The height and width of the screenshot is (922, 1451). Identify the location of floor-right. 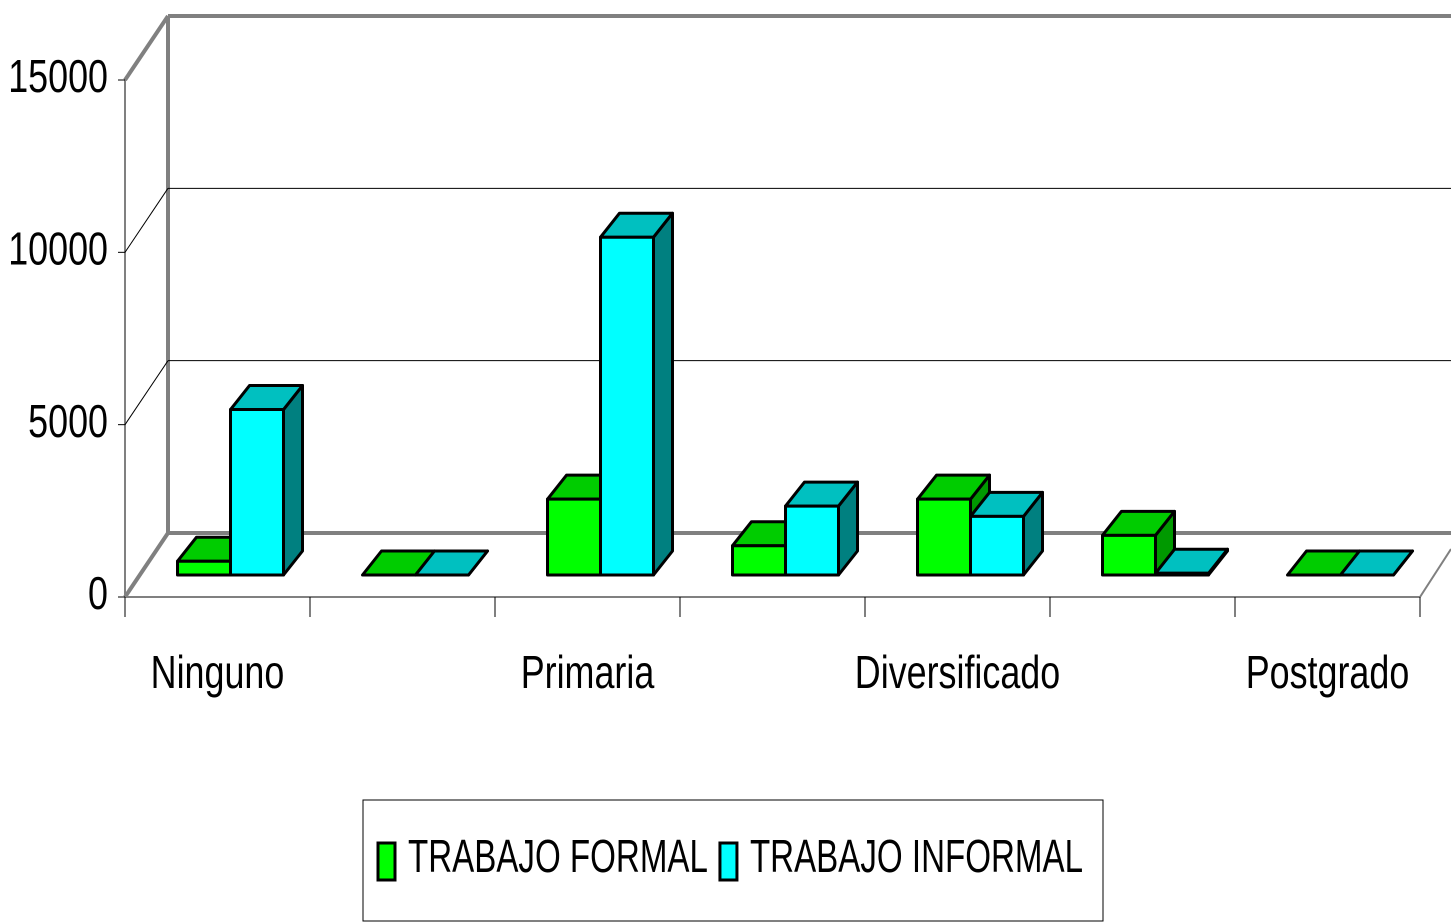
(1435, 573).